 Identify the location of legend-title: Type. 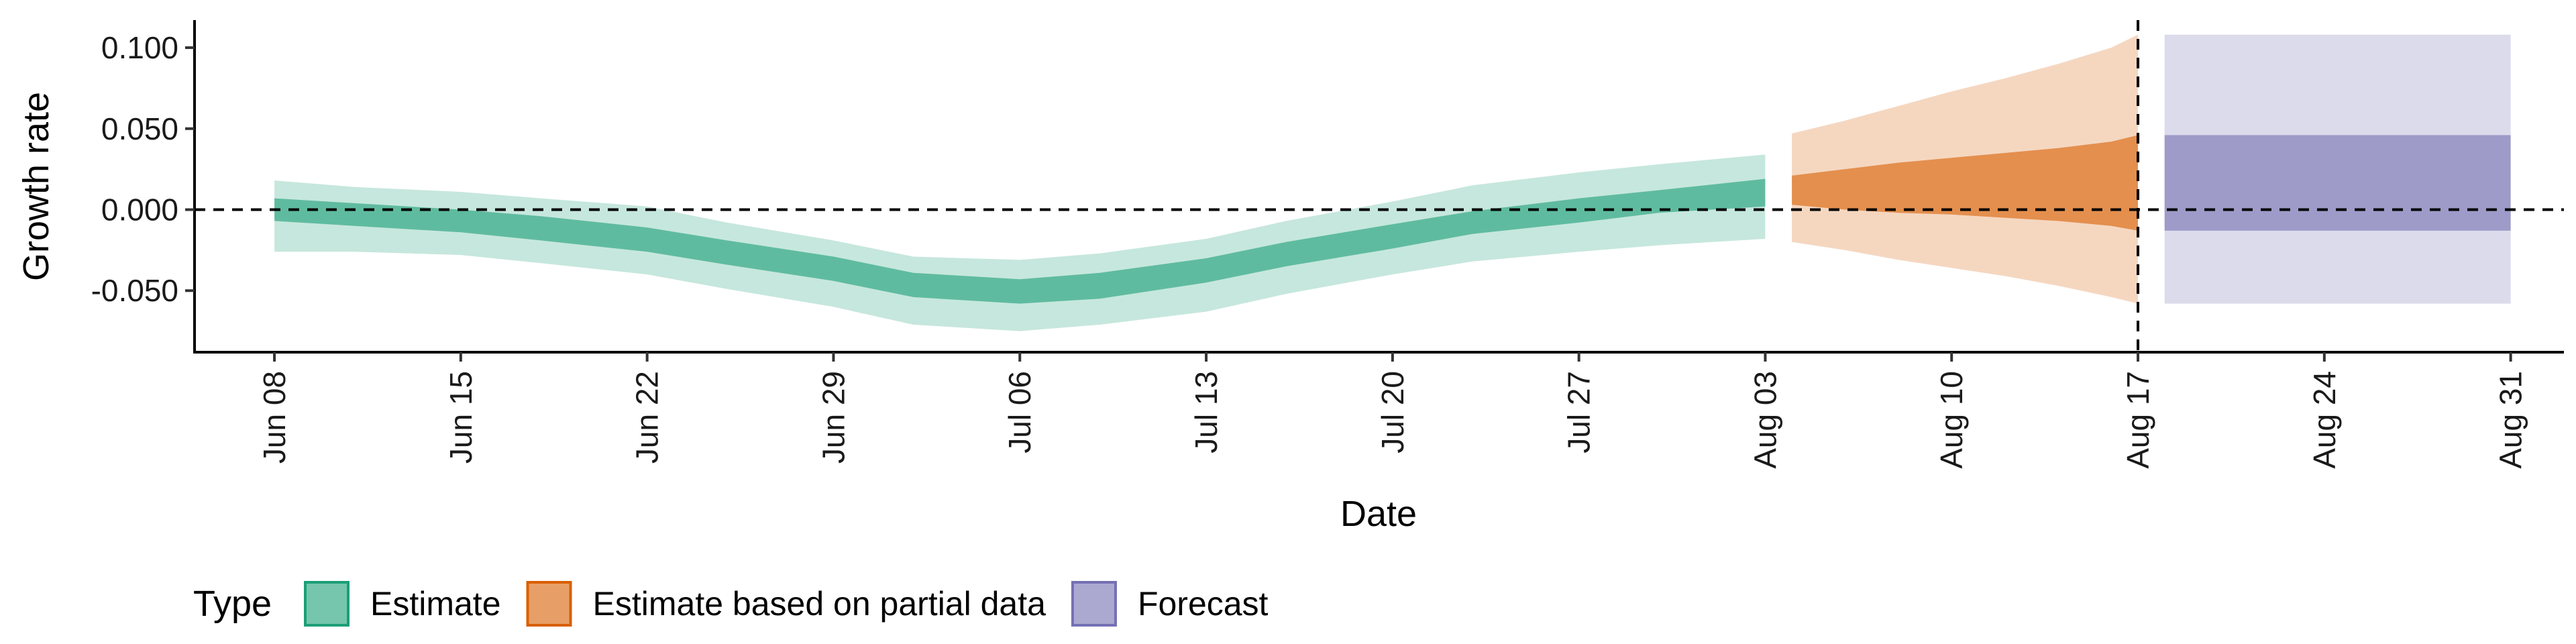
(232, 604).